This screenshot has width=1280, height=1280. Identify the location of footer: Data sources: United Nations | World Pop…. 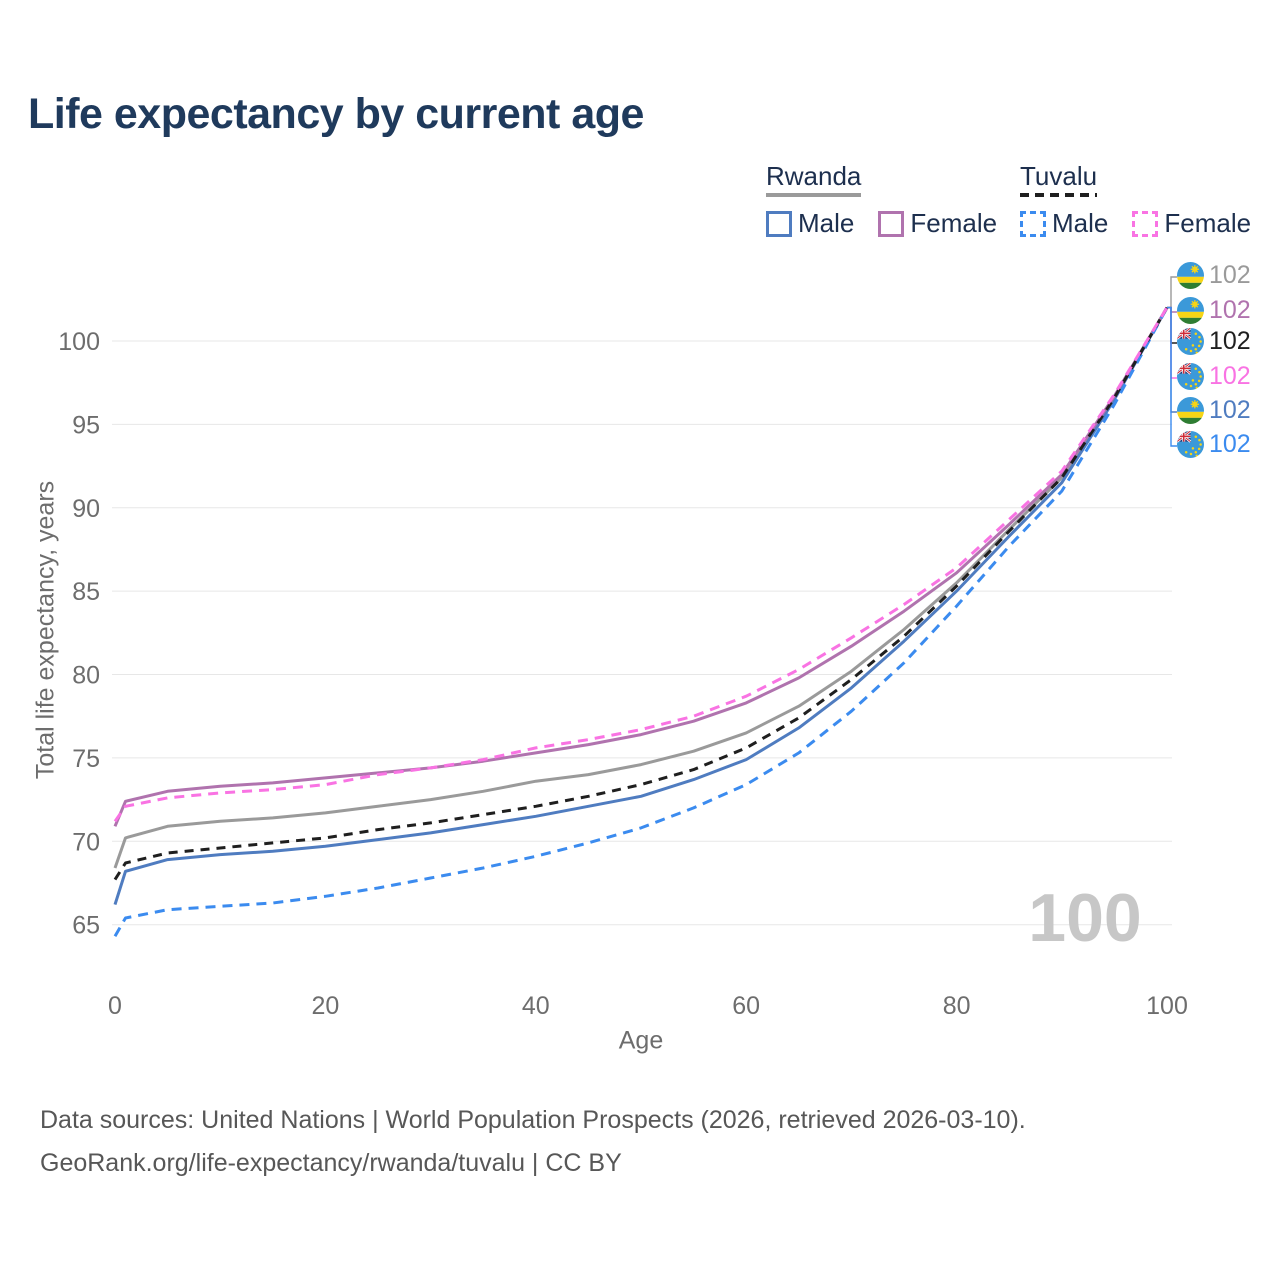
(533, 1149).